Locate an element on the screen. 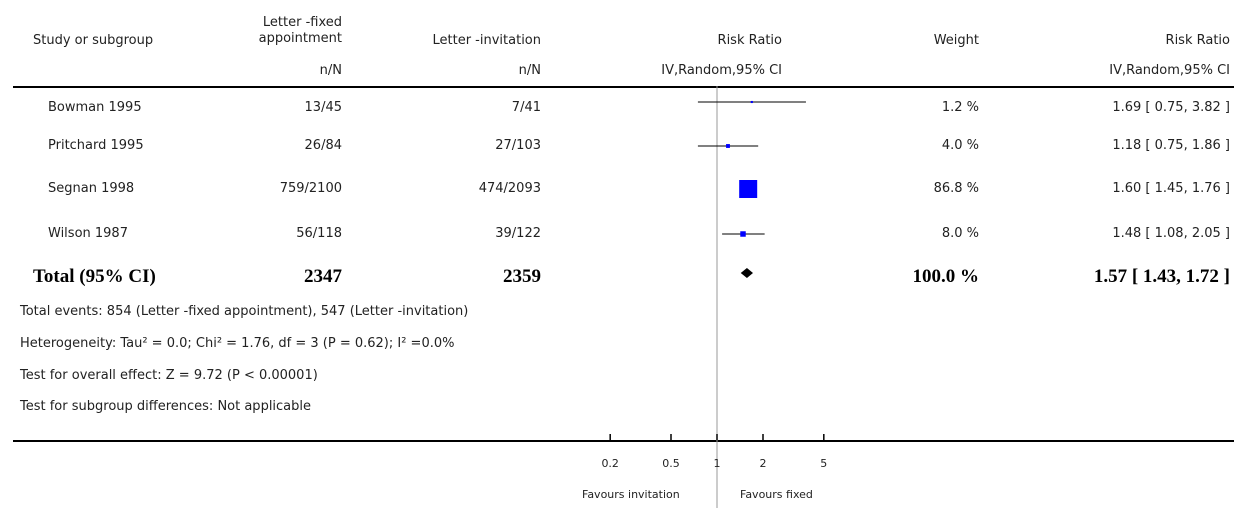 This screenshot has width=1234, height=508. weight-value: 8.0 % is located at coordinates (960, 233).